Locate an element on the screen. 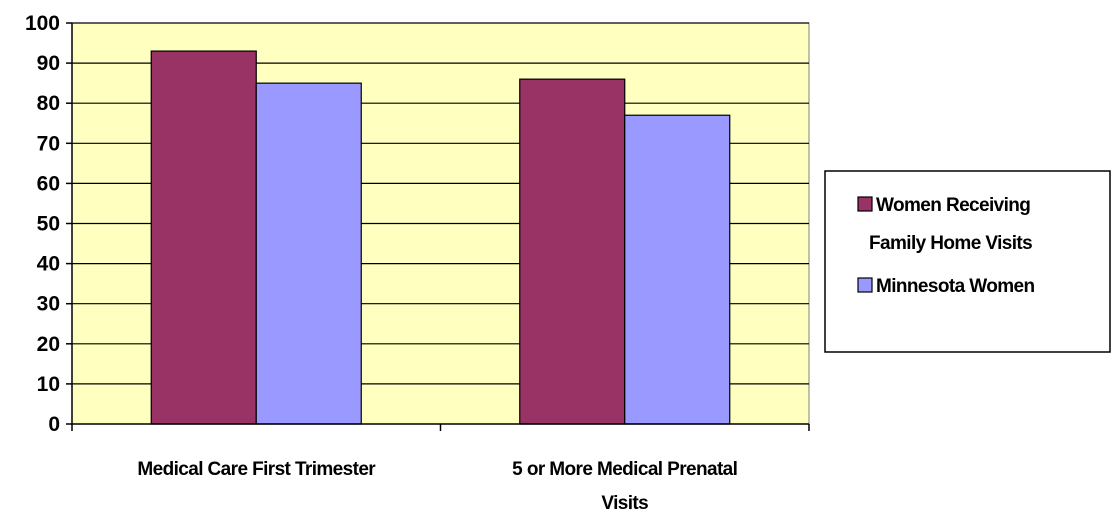 The height and width of the screenshot is (517, 1112). category-label: 5 or More Medical Prenatal is located at coordinates (624, 469).